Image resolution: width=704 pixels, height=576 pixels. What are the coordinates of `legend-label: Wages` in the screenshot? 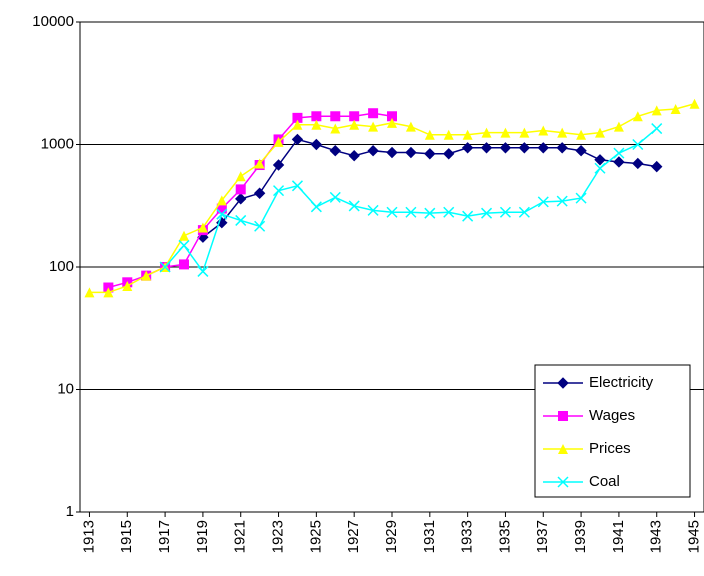 It's located at (612, 415).